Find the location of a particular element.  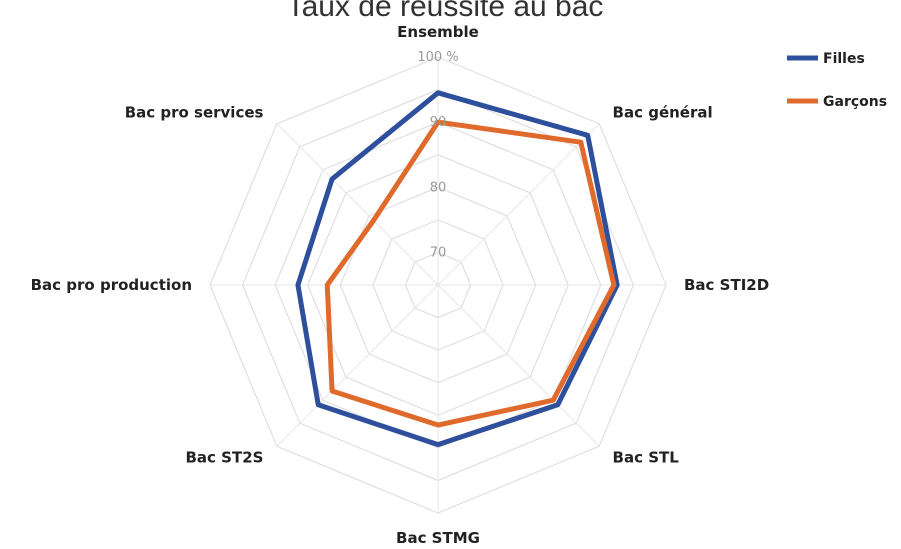

axis-label: Bac STI2D is located at coordinates (726, 285).